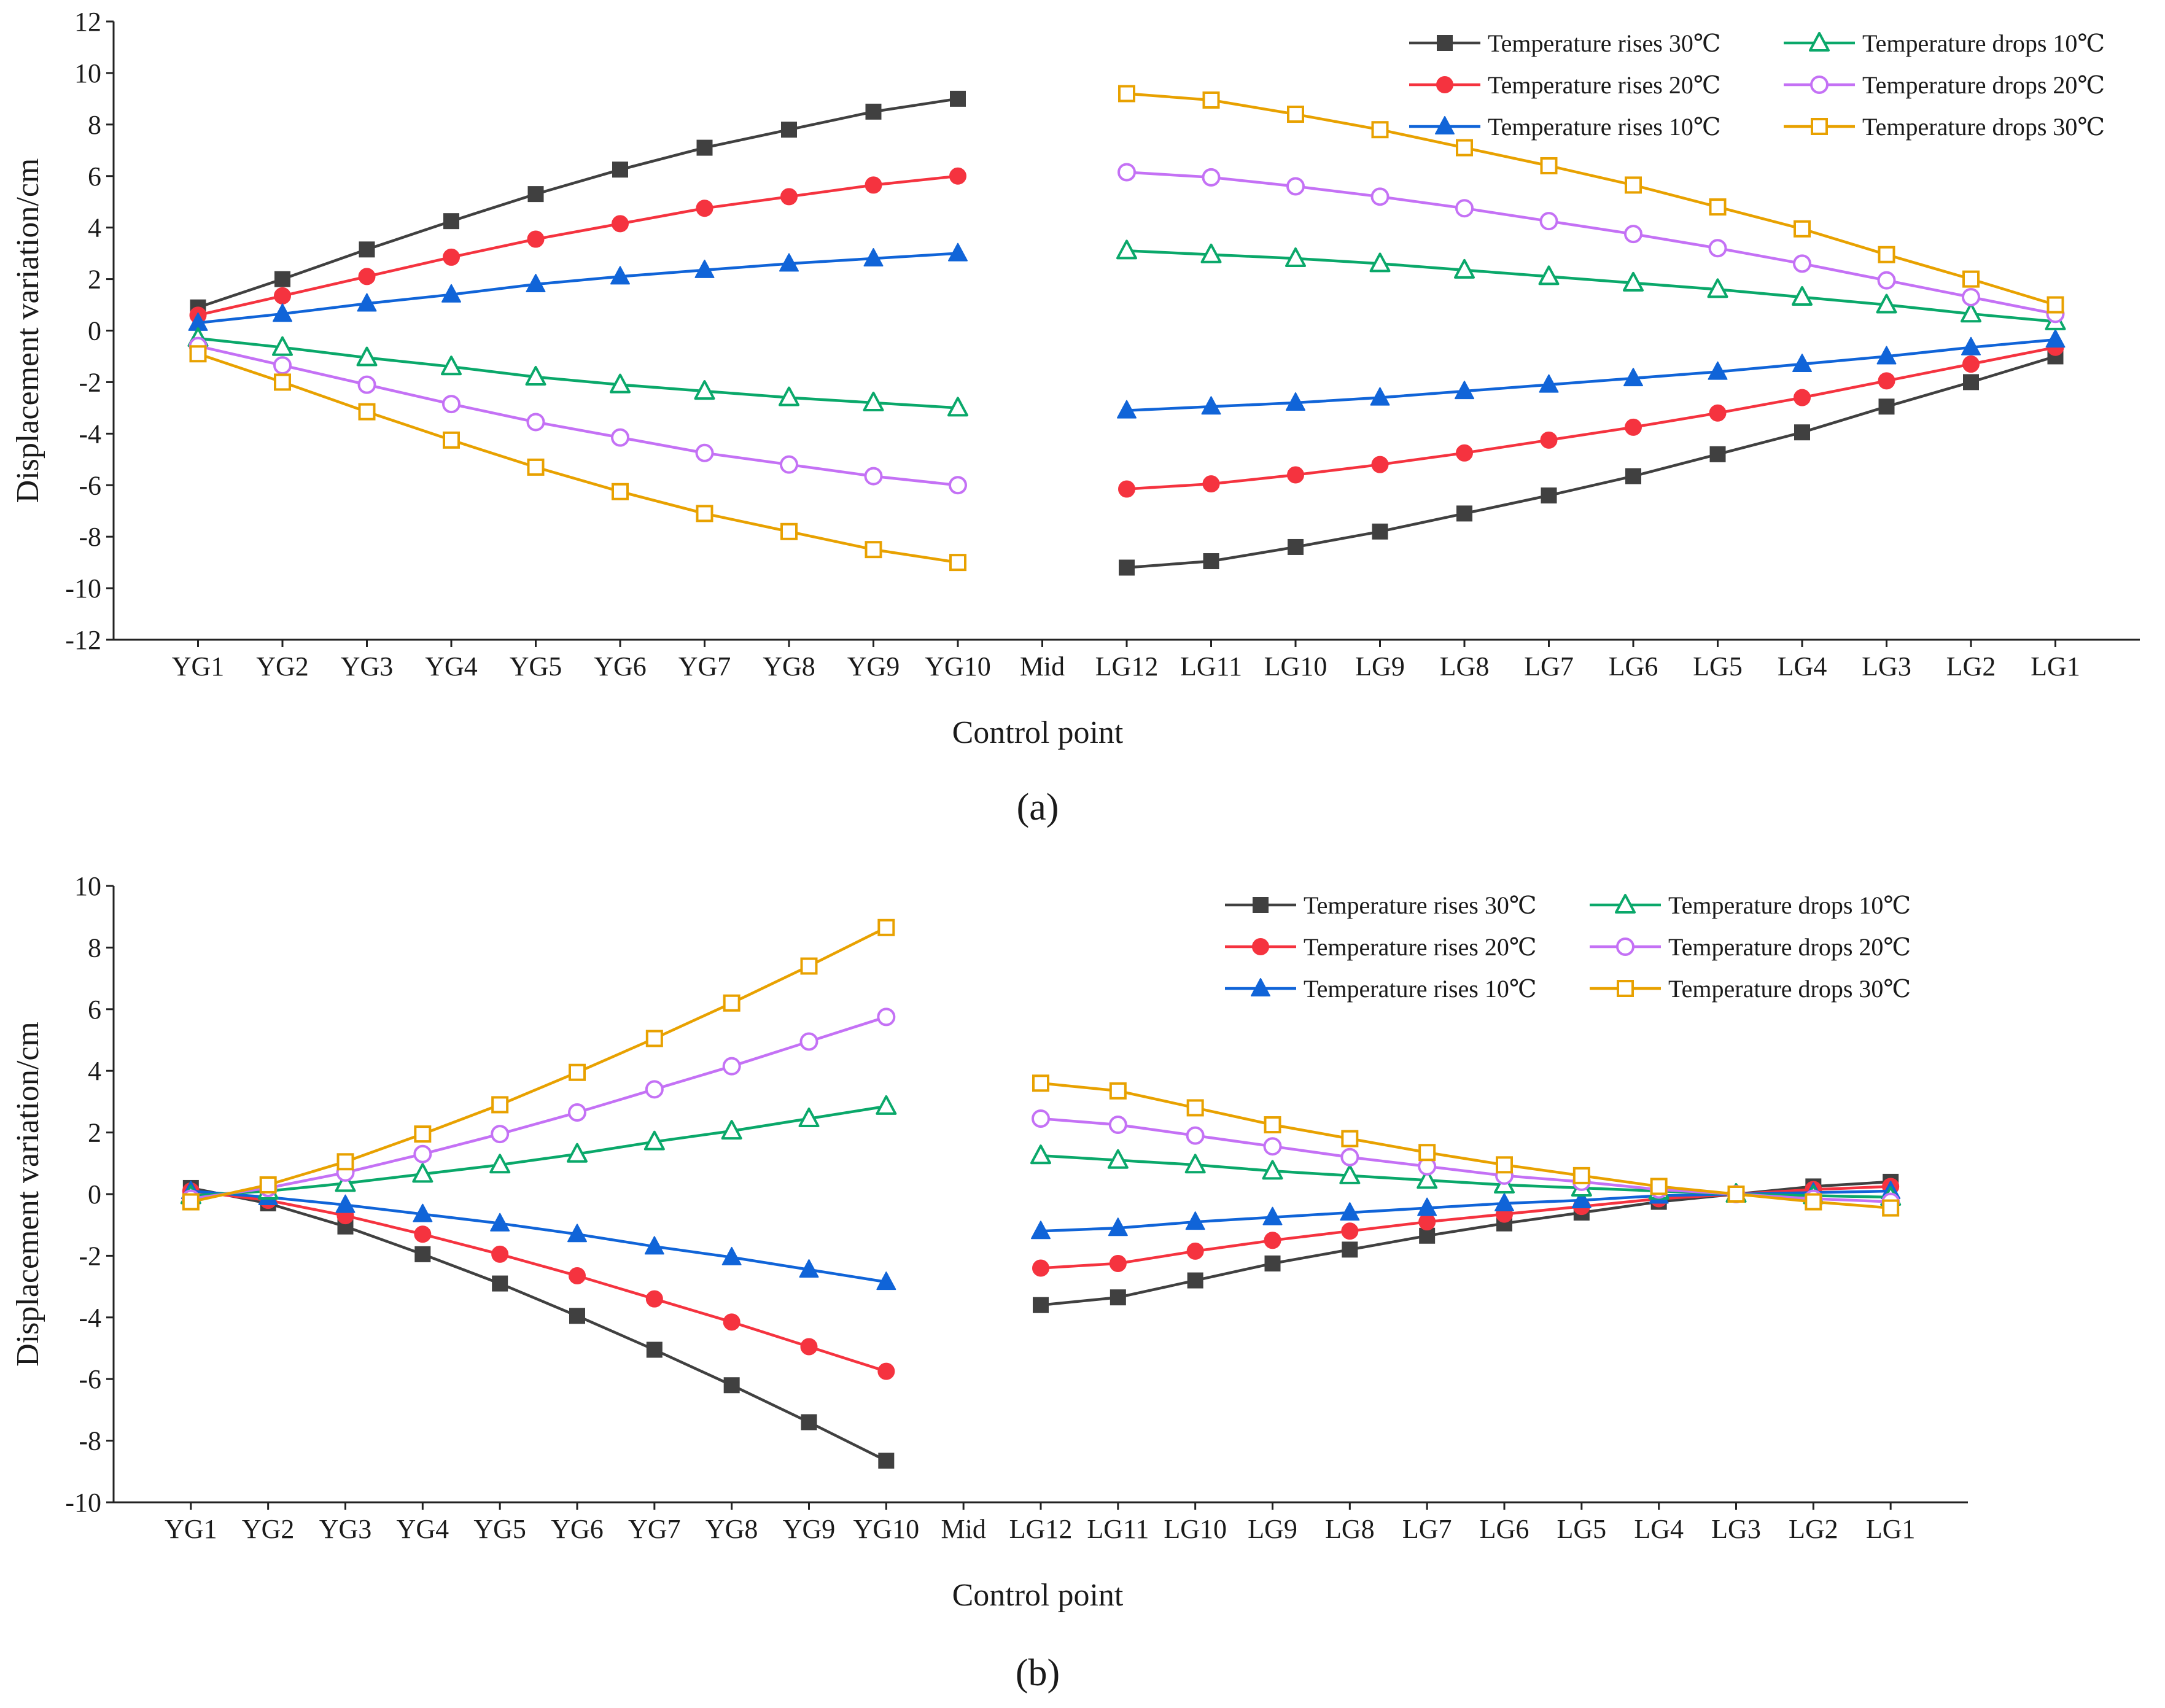  Describe the element at coordinates (577, 1529) in the screenshot. I see `x-tick-label: YG6` at that location.